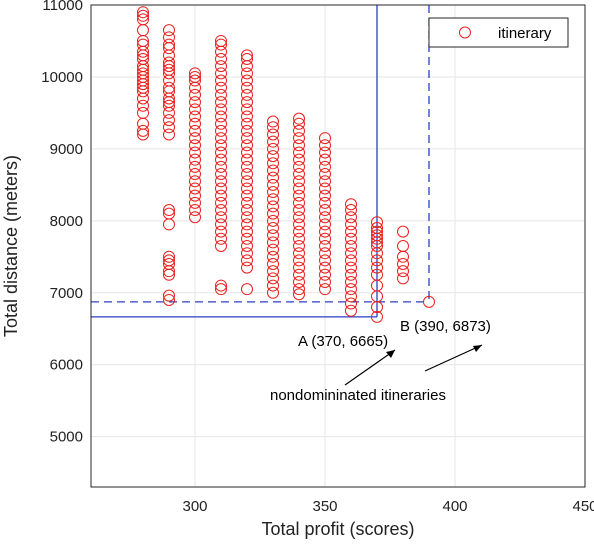  I want to click on x-tick-label: 450, so click(583, 506).